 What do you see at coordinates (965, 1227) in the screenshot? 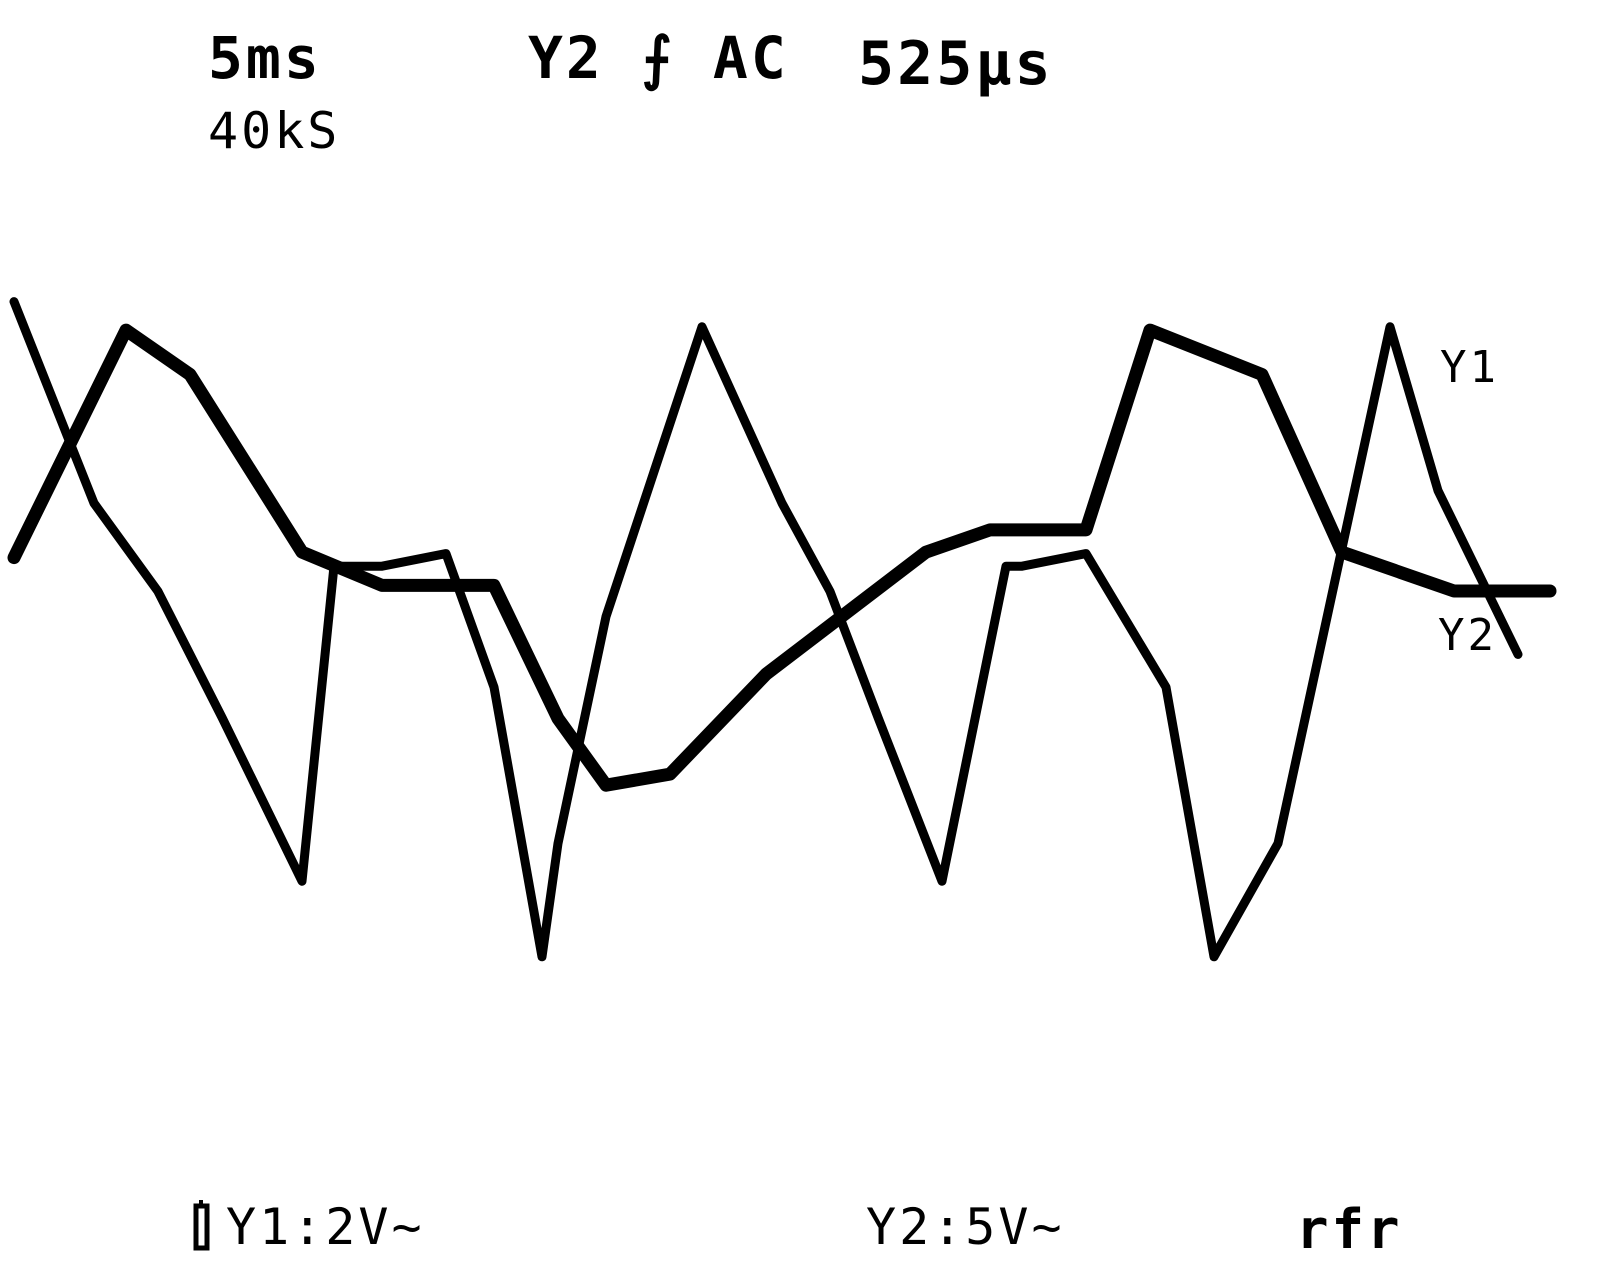
I see `channel2-scale: Y2:5V~` at bounding box center [965, 1227].